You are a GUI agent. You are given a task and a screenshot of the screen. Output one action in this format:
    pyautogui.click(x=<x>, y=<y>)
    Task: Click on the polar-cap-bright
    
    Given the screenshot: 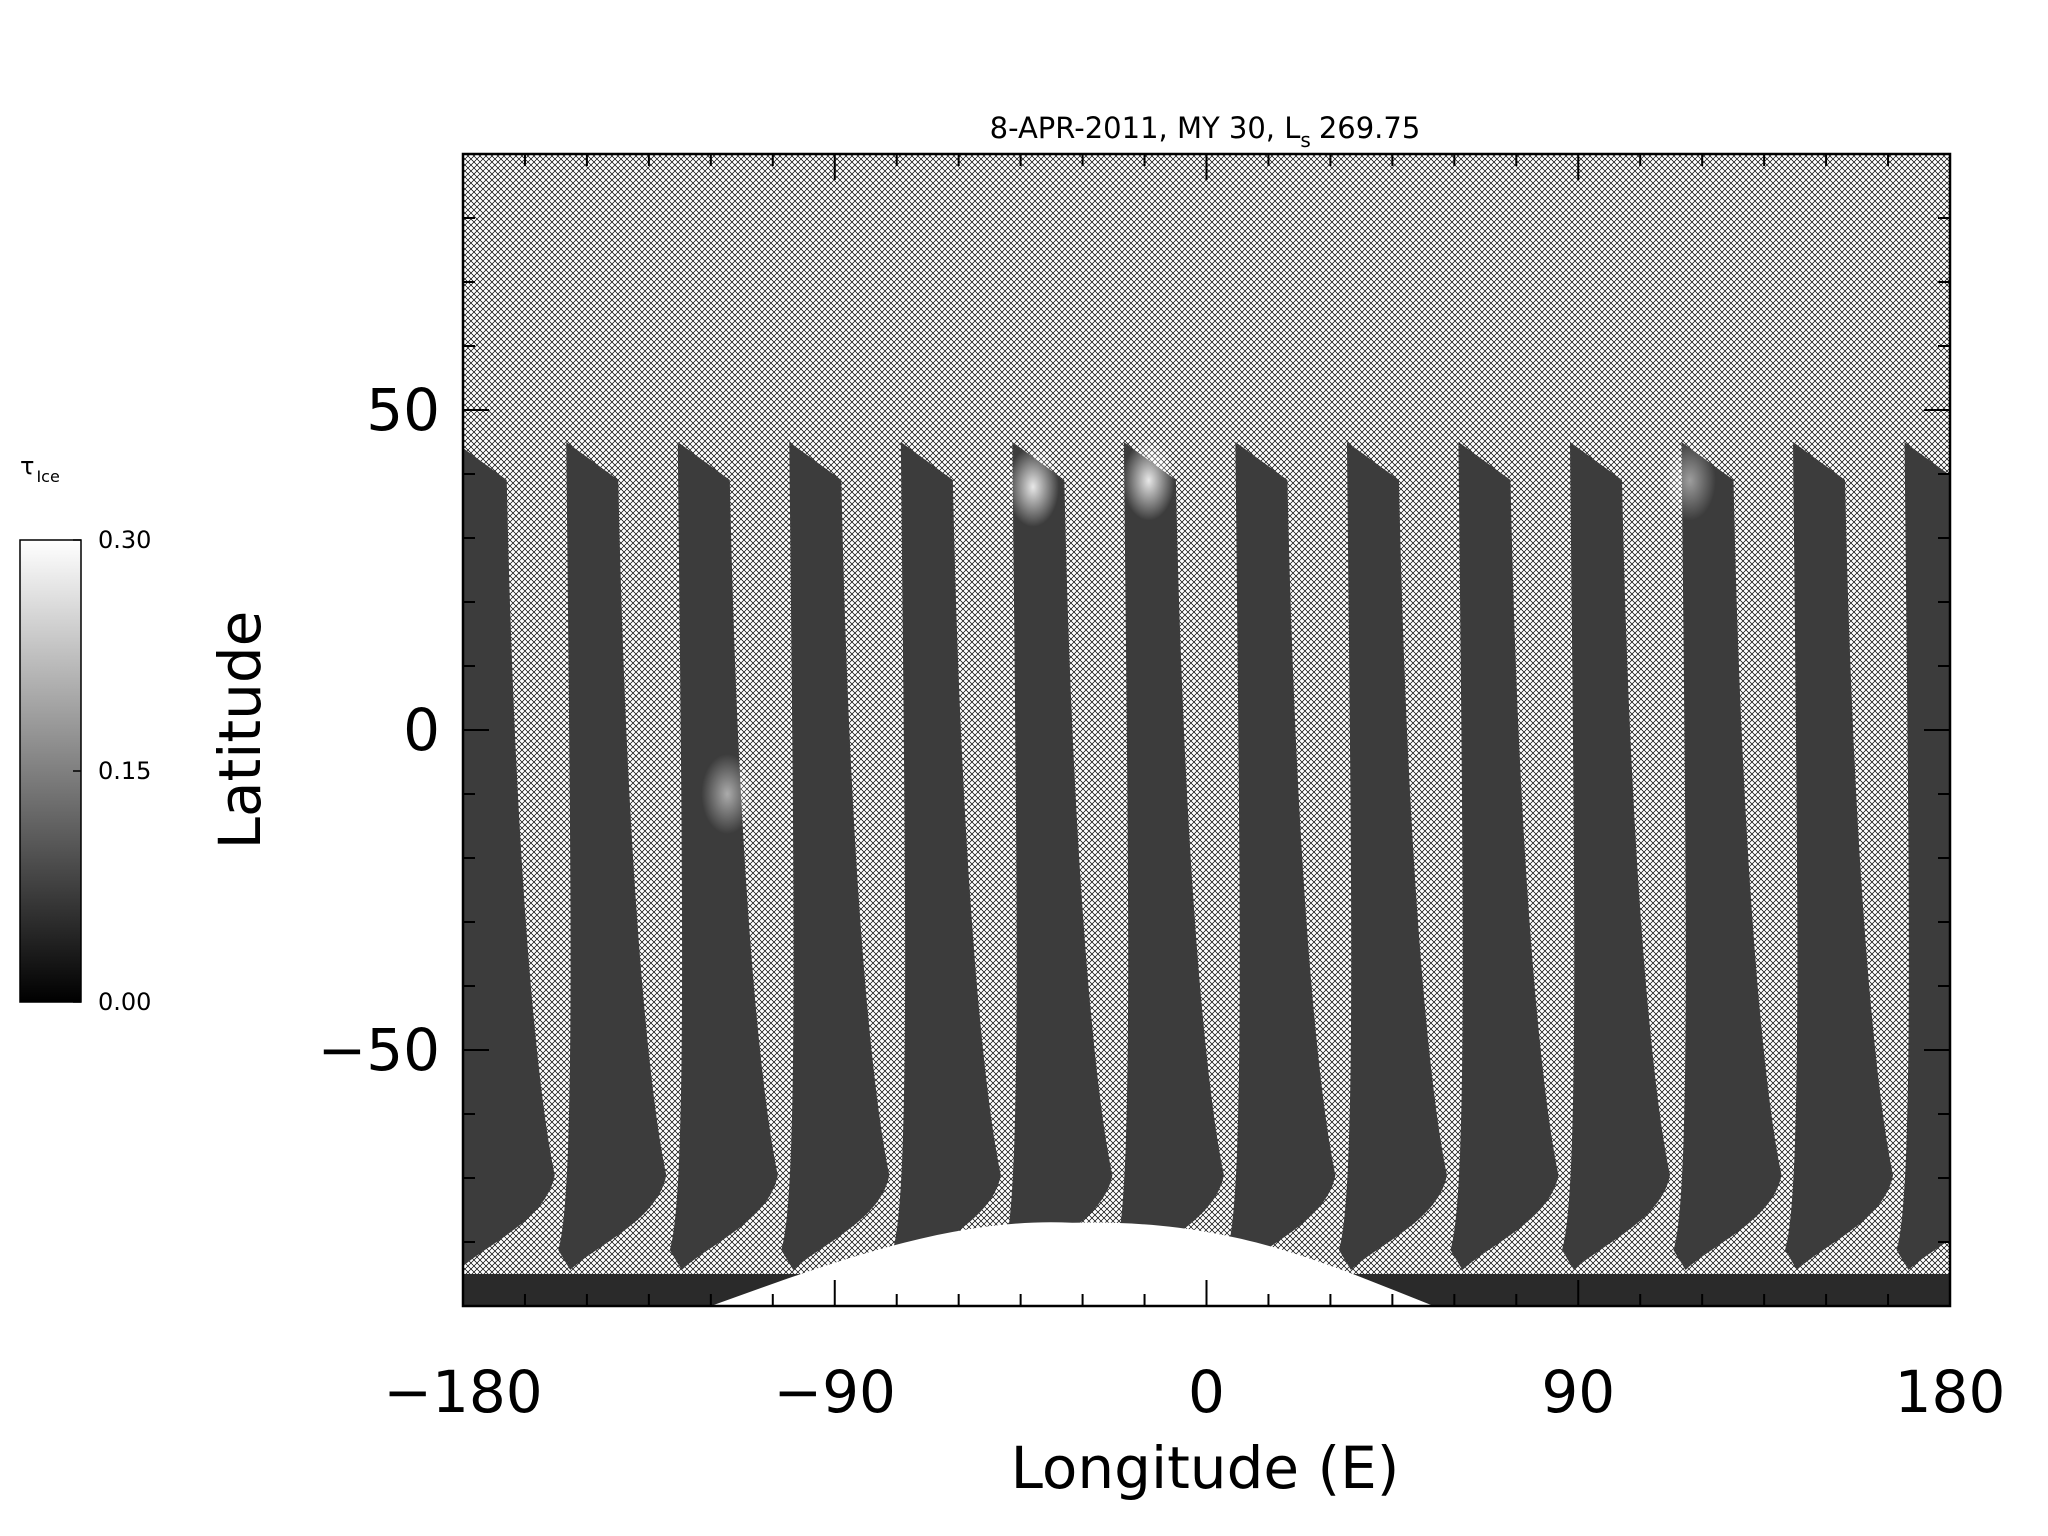 What is the action you would take?
    pyautogui.click(x=1072, y=1264)
    